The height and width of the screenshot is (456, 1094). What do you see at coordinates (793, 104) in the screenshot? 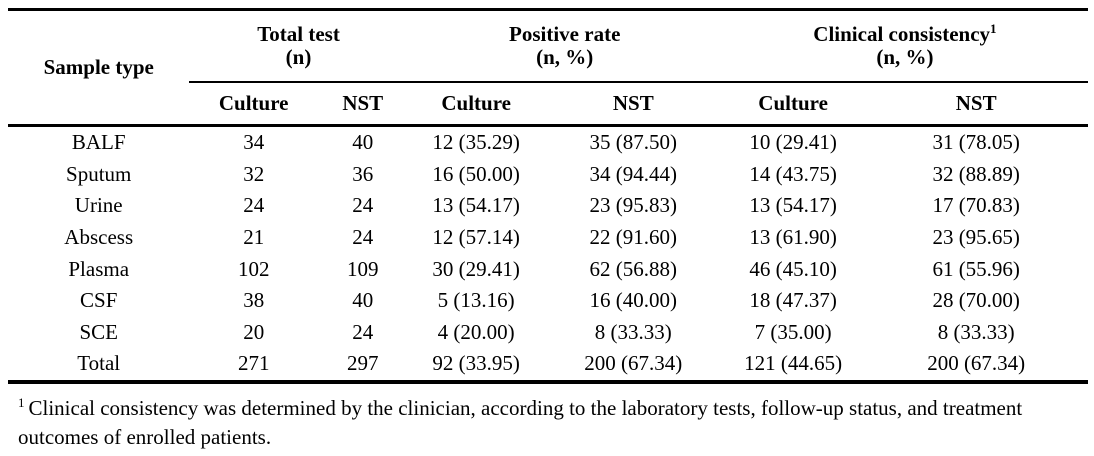
I see `sub-header-consistency-culture: Culture` at bounding box center [793, 104].